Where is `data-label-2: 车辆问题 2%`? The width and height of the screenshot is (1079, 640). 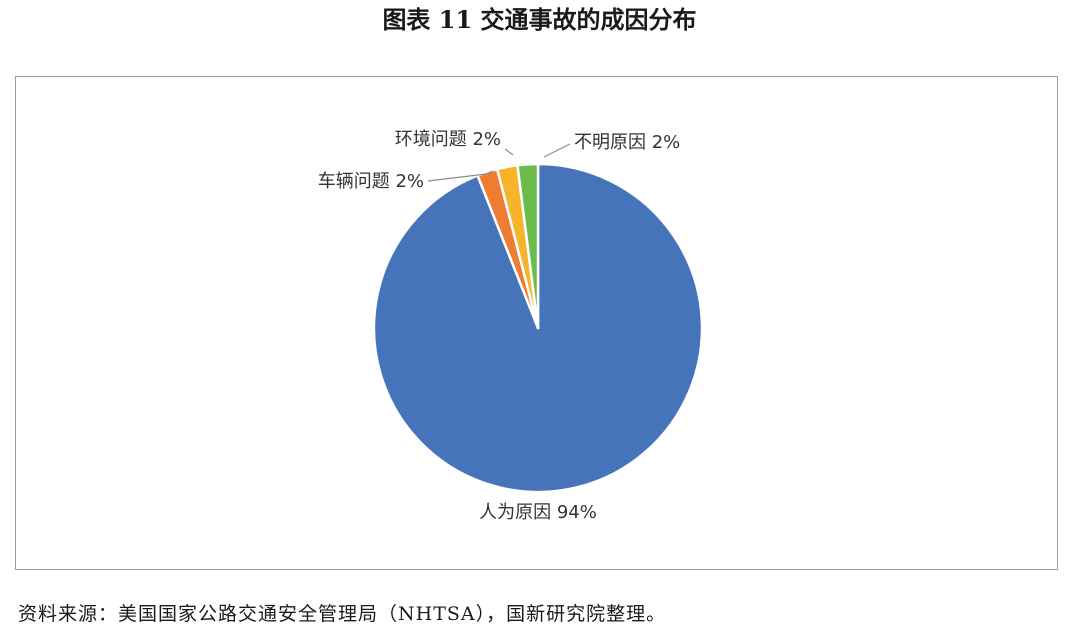 data-label-2: 车辆问题 2% is located at coordinates (371, 181).